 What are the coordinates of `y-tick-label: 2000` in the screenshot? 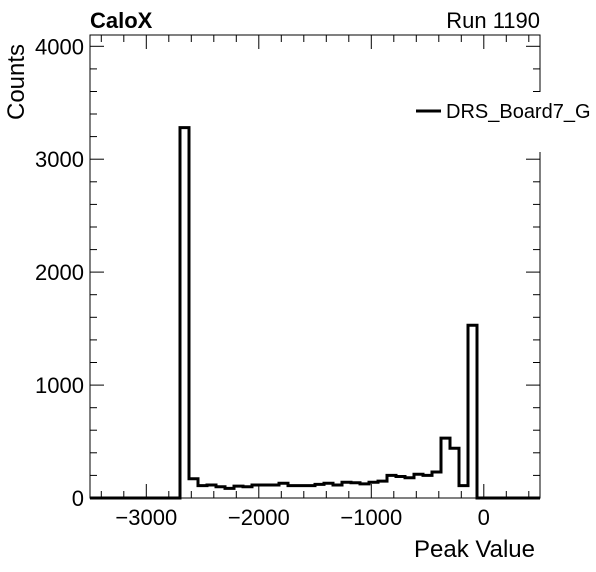 It's located at (59, 272).